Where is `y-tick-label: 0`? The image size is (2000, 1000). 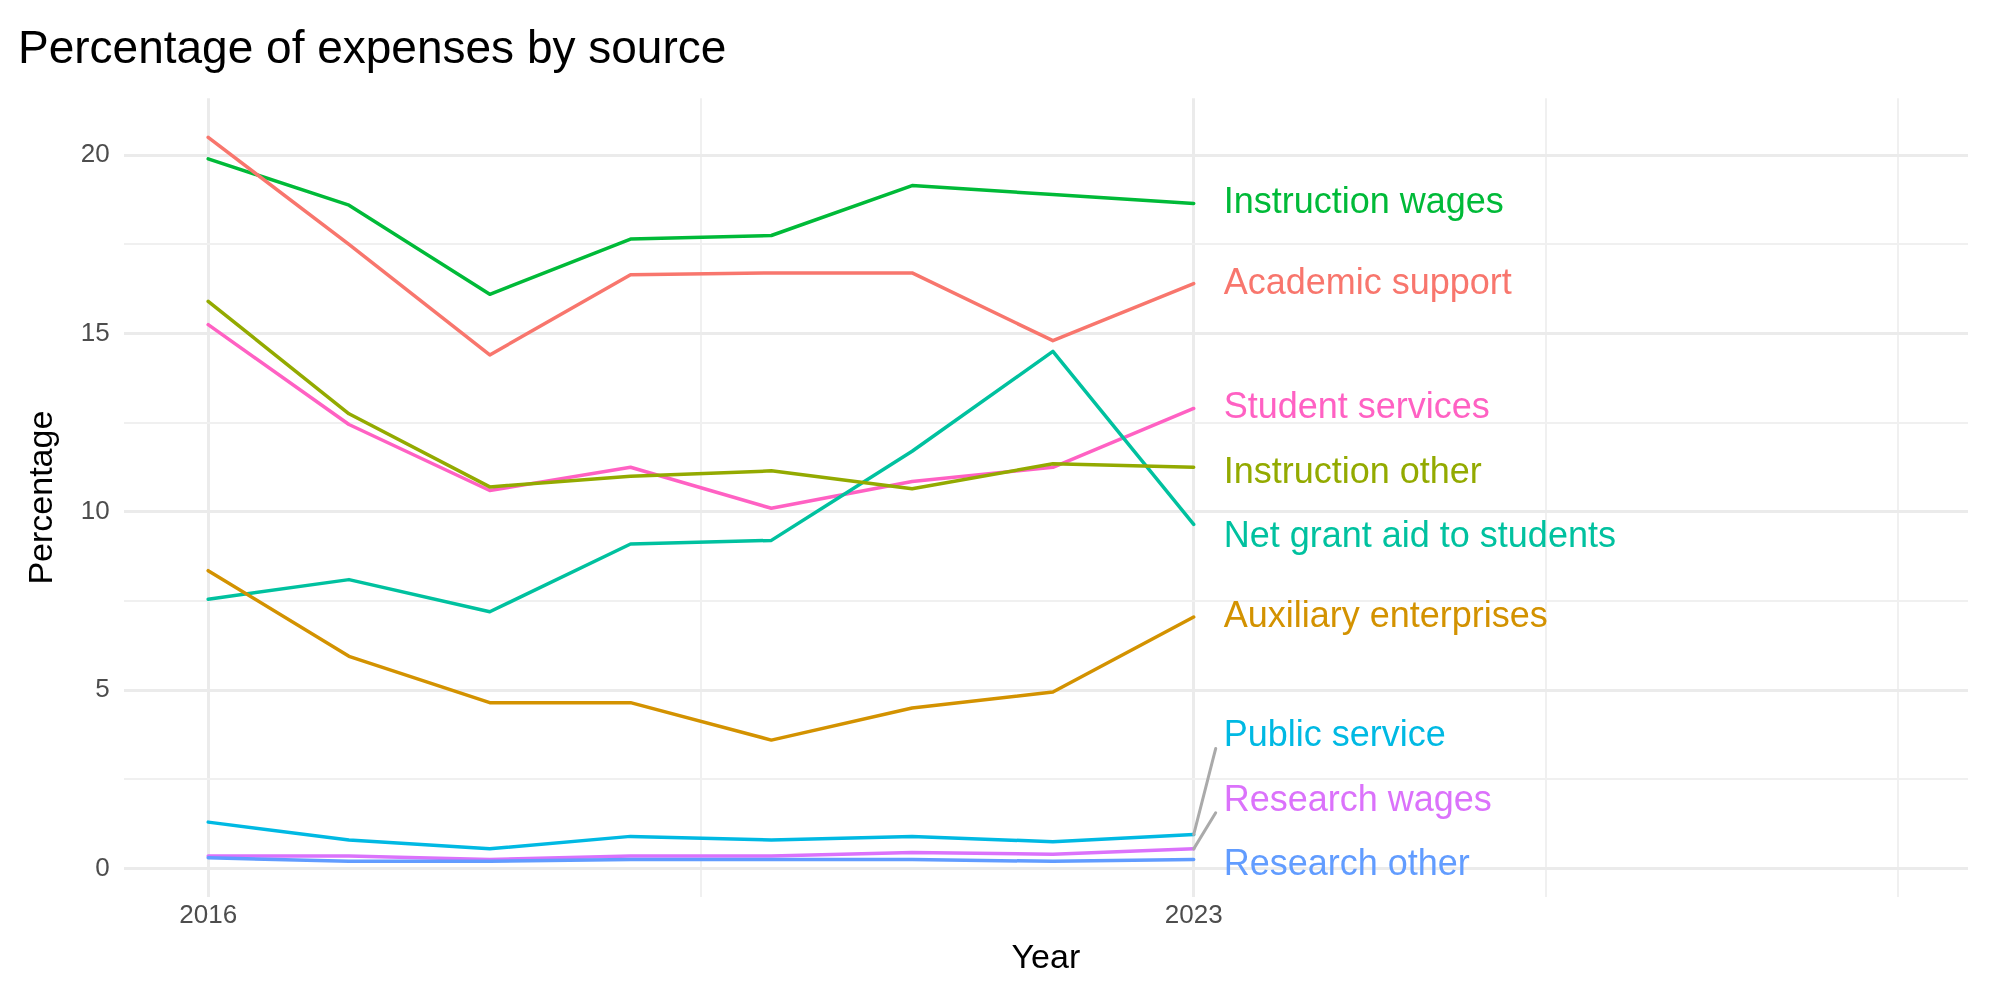
y-tick-label: 0 is located at coordinates (102, 866).